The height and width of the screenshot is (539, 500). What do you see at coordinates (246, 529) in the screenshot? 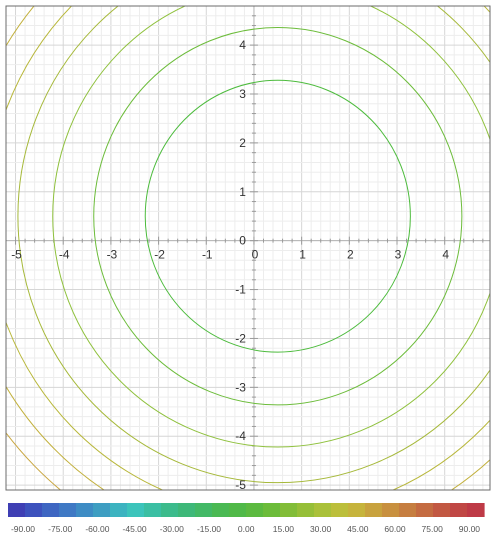
I see `colorbar-label: 0.00` at bounding box center [246, 529].